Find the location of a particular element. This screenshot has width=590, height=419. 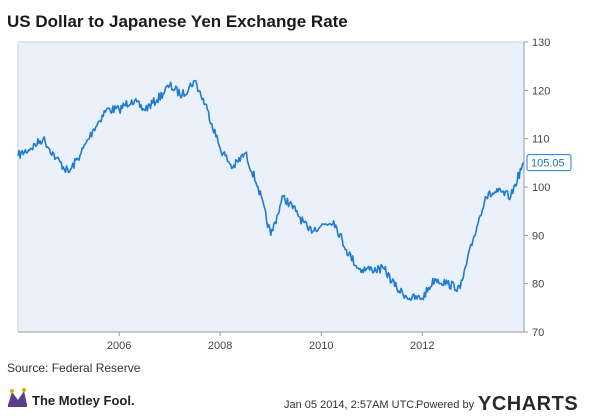

last-value-text: 105.05 is located at coordinates (548, 164).